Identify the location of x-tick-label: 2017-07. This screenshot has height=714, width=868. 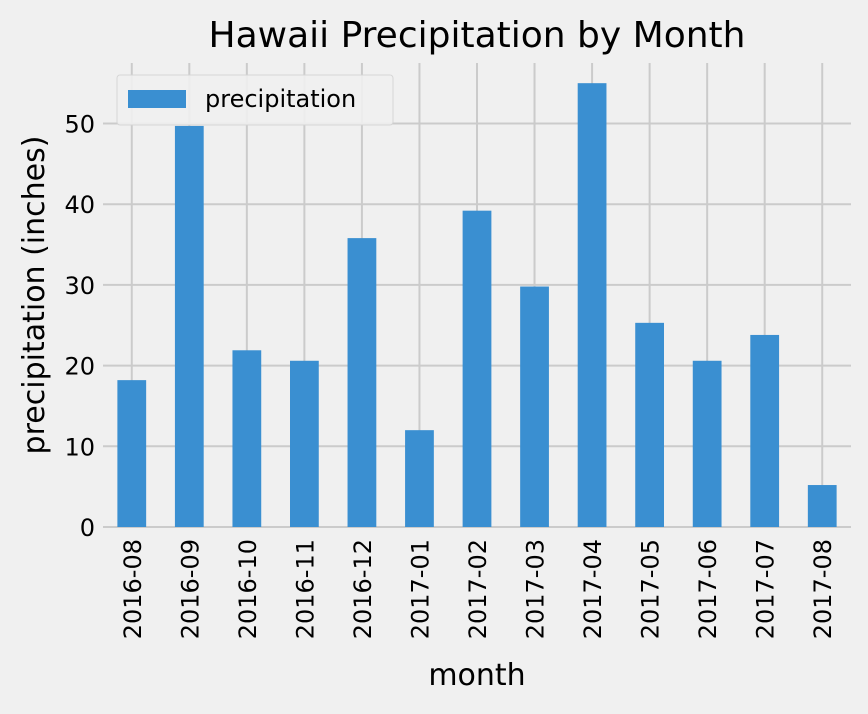
(766, 589).